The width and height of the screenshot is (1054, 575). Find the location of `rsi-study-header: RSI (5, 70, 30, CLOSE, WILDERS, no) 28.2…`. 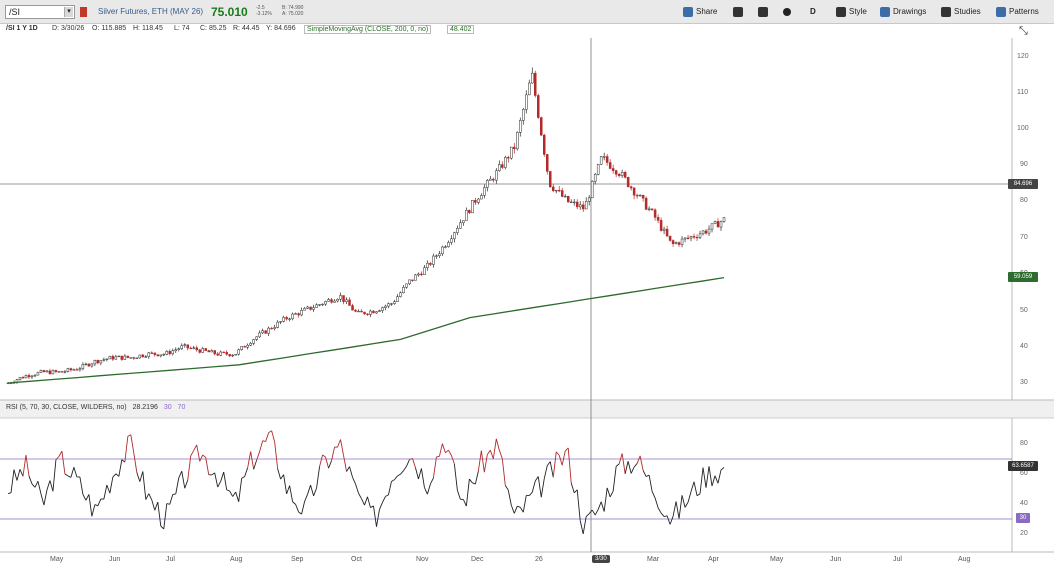

rsi-study-header: RSI (5, 70, 30, CLOSE, WILDERS, no) 28.2… is located at coordinates (97, 407).